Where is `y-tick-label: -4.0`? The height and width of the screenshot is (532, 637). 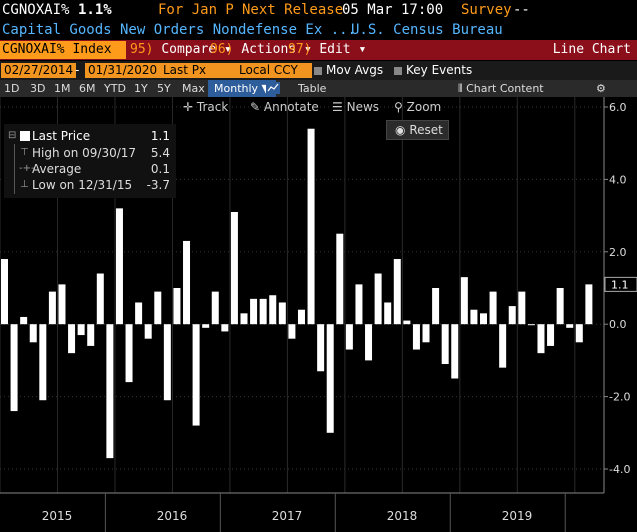
y-tick-label: -4.0 is located at coordinates (619, 469).